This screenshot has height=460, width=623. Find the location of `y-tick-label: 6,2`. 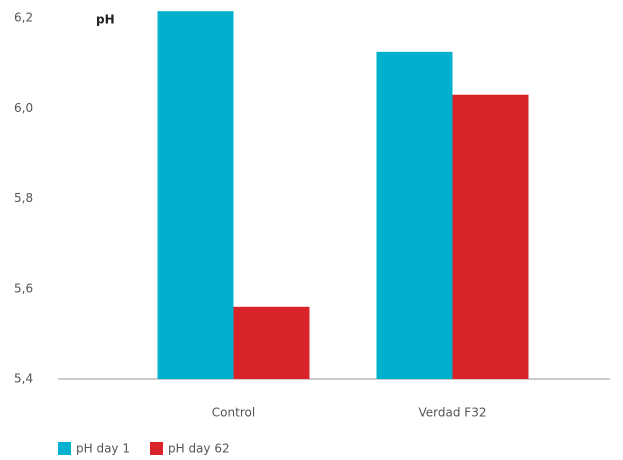

y-tick-label: 6,2 is located at coordinates (23, 18).